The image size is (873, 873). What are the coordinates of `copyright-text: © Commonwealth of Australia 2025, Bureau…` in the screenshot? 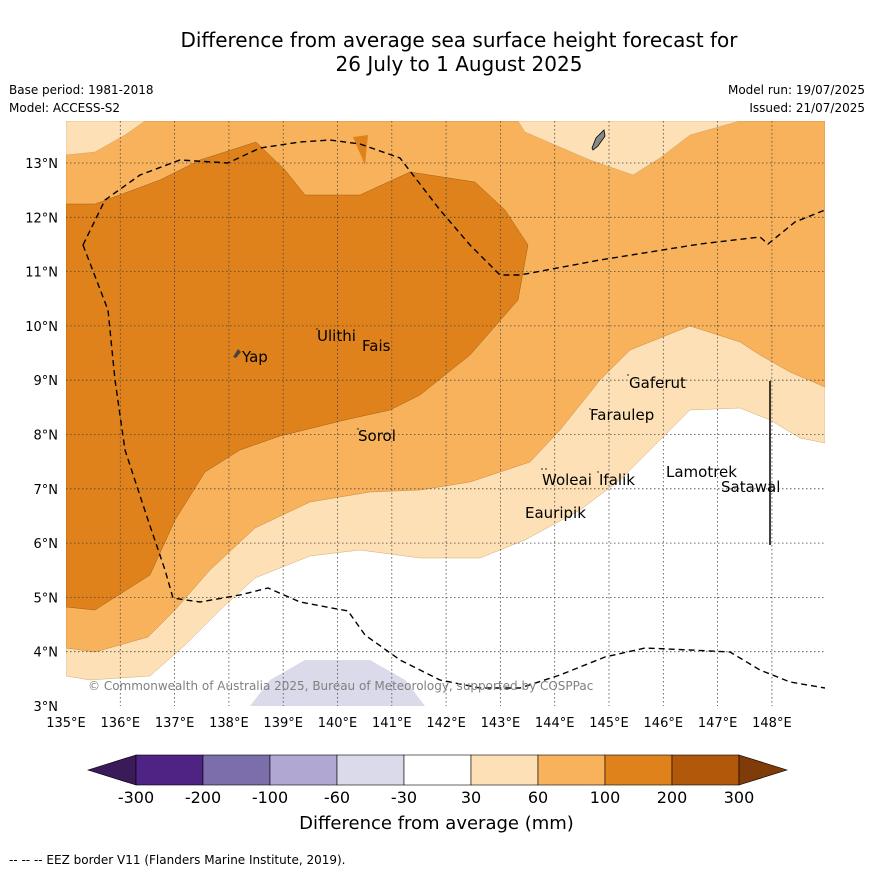 It's located at (340, 686).